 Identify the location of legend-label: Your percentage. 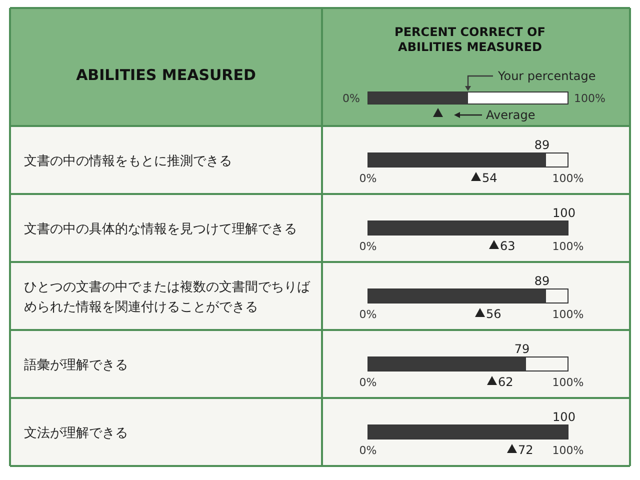
(546, 76).